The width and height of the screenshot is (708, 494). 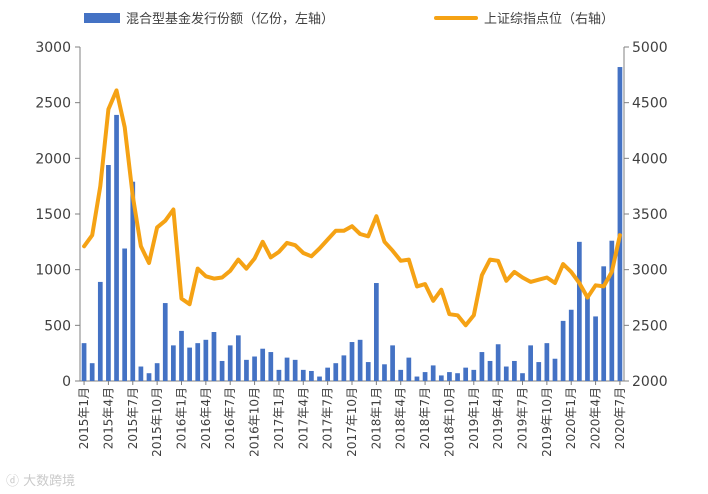 What do you see at coordinates (449, 422) in the screenshot?
I see `x-axis-tick-label: 2018年10月` at bounding box center [449, 422].